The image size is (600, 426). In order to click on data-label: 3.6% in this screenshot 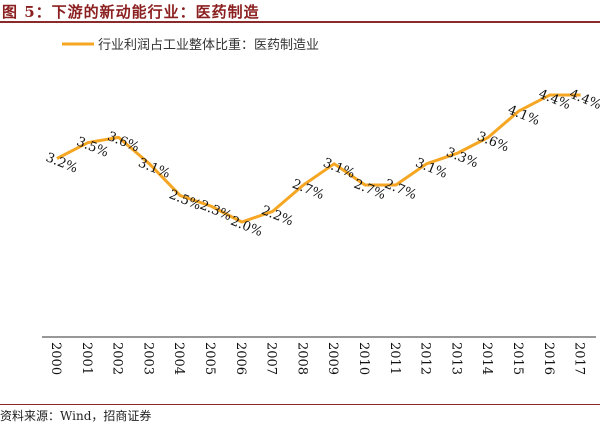, I will do `click(123, 142)`.